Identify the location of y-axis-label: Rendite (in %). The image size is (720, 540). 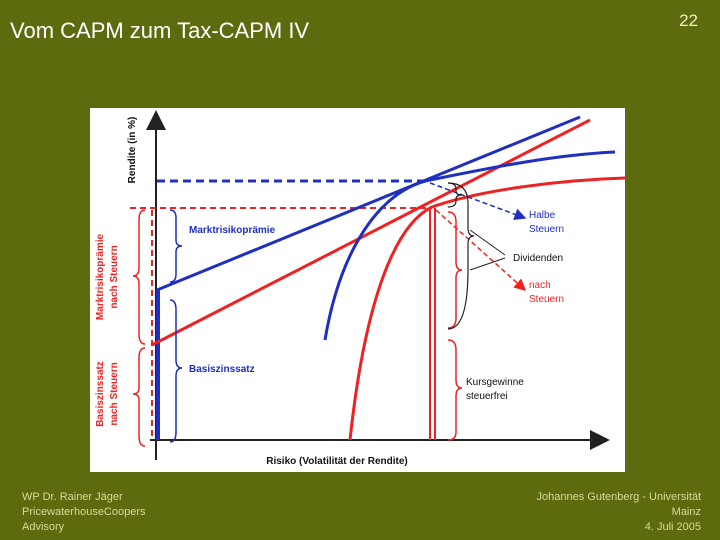
(132, 150).